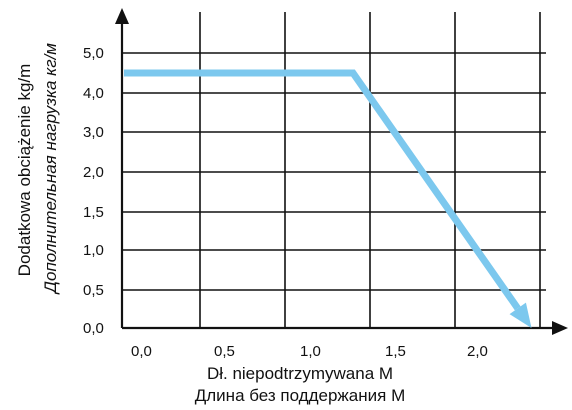  I want to click on y-axis-label-secondary: Дополнительная нагрузка кг/м, so click(50, 169).